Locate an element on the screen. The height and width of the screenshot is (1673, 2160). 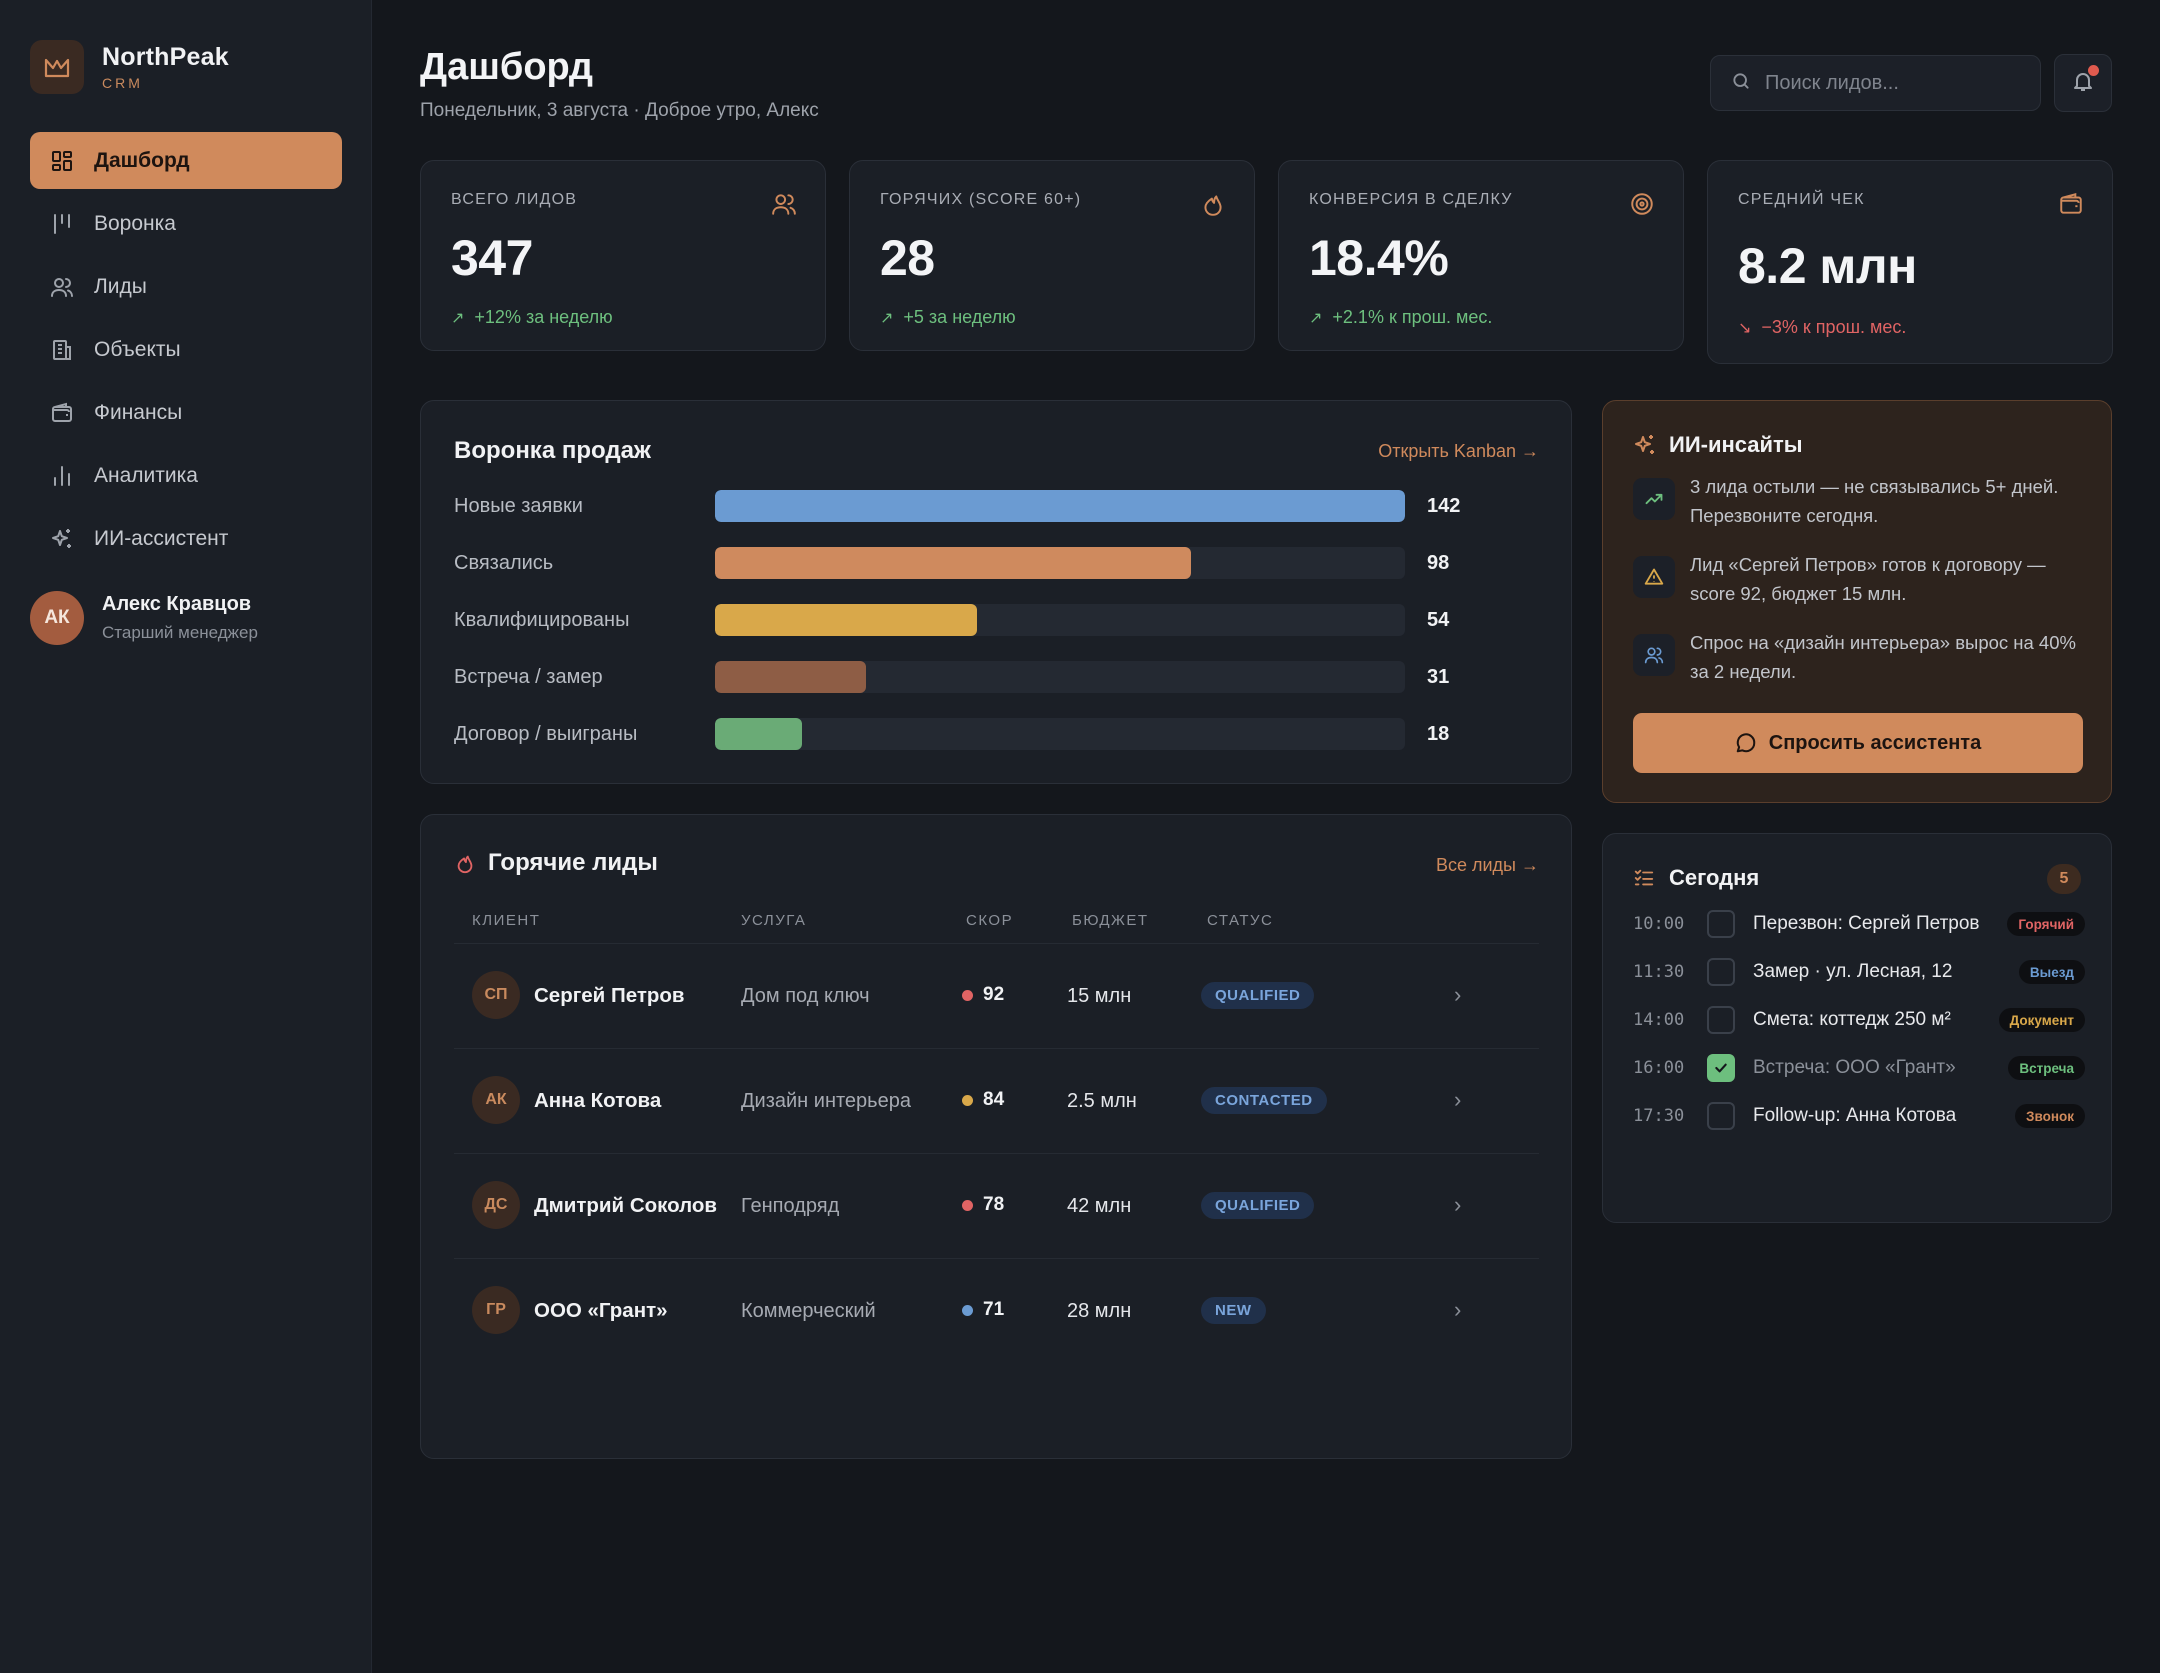
sidebar-item-ai-assistant: ИИ-ассистент is located at coordinates (186, 538).